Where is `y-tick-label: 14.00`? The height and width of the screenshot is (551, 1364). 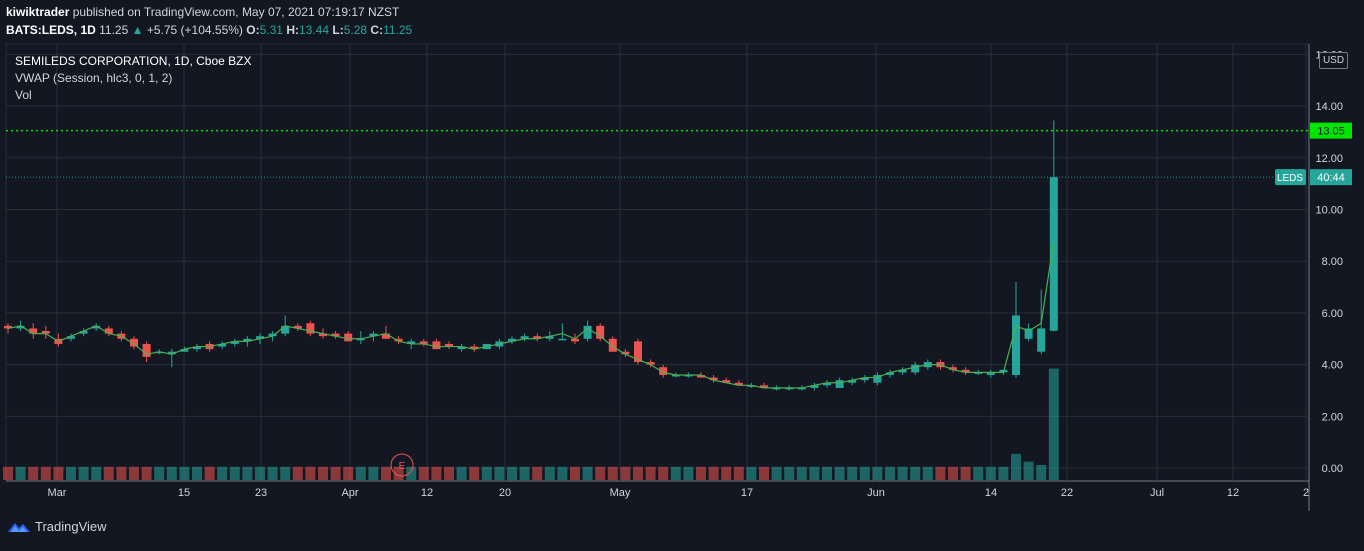
y-tick-label: 14.00 is located at coordinates (1329, 107).